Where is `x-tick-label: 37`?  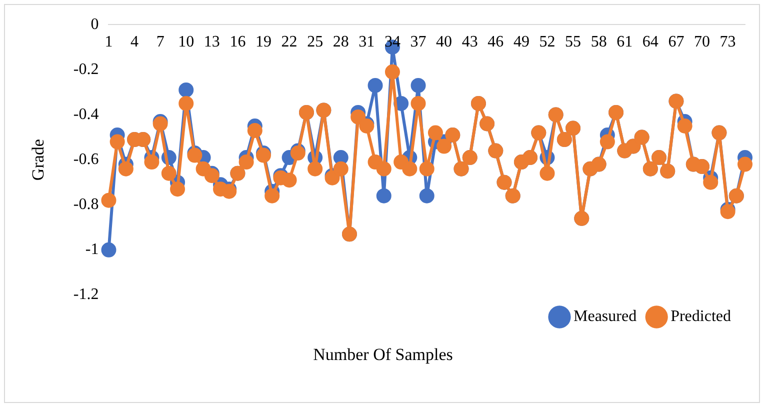 x-tick-label: 37 is located at coordinates (418, 41).